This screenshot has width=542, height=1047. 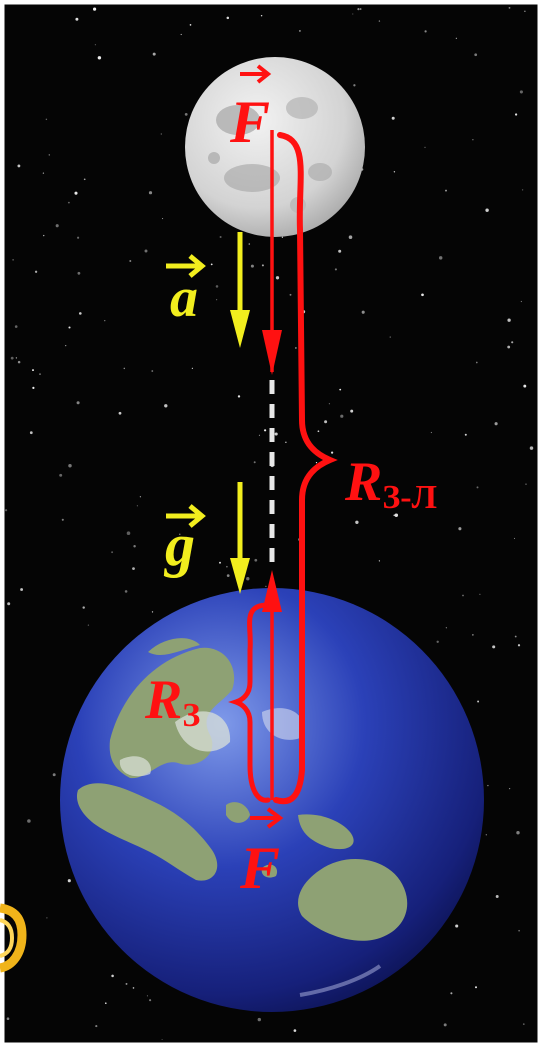 What do you see at coordinates (363, 482) in the screenshot?
I see `earth-moon-distance-main: R` at bounding box center [363, 482].